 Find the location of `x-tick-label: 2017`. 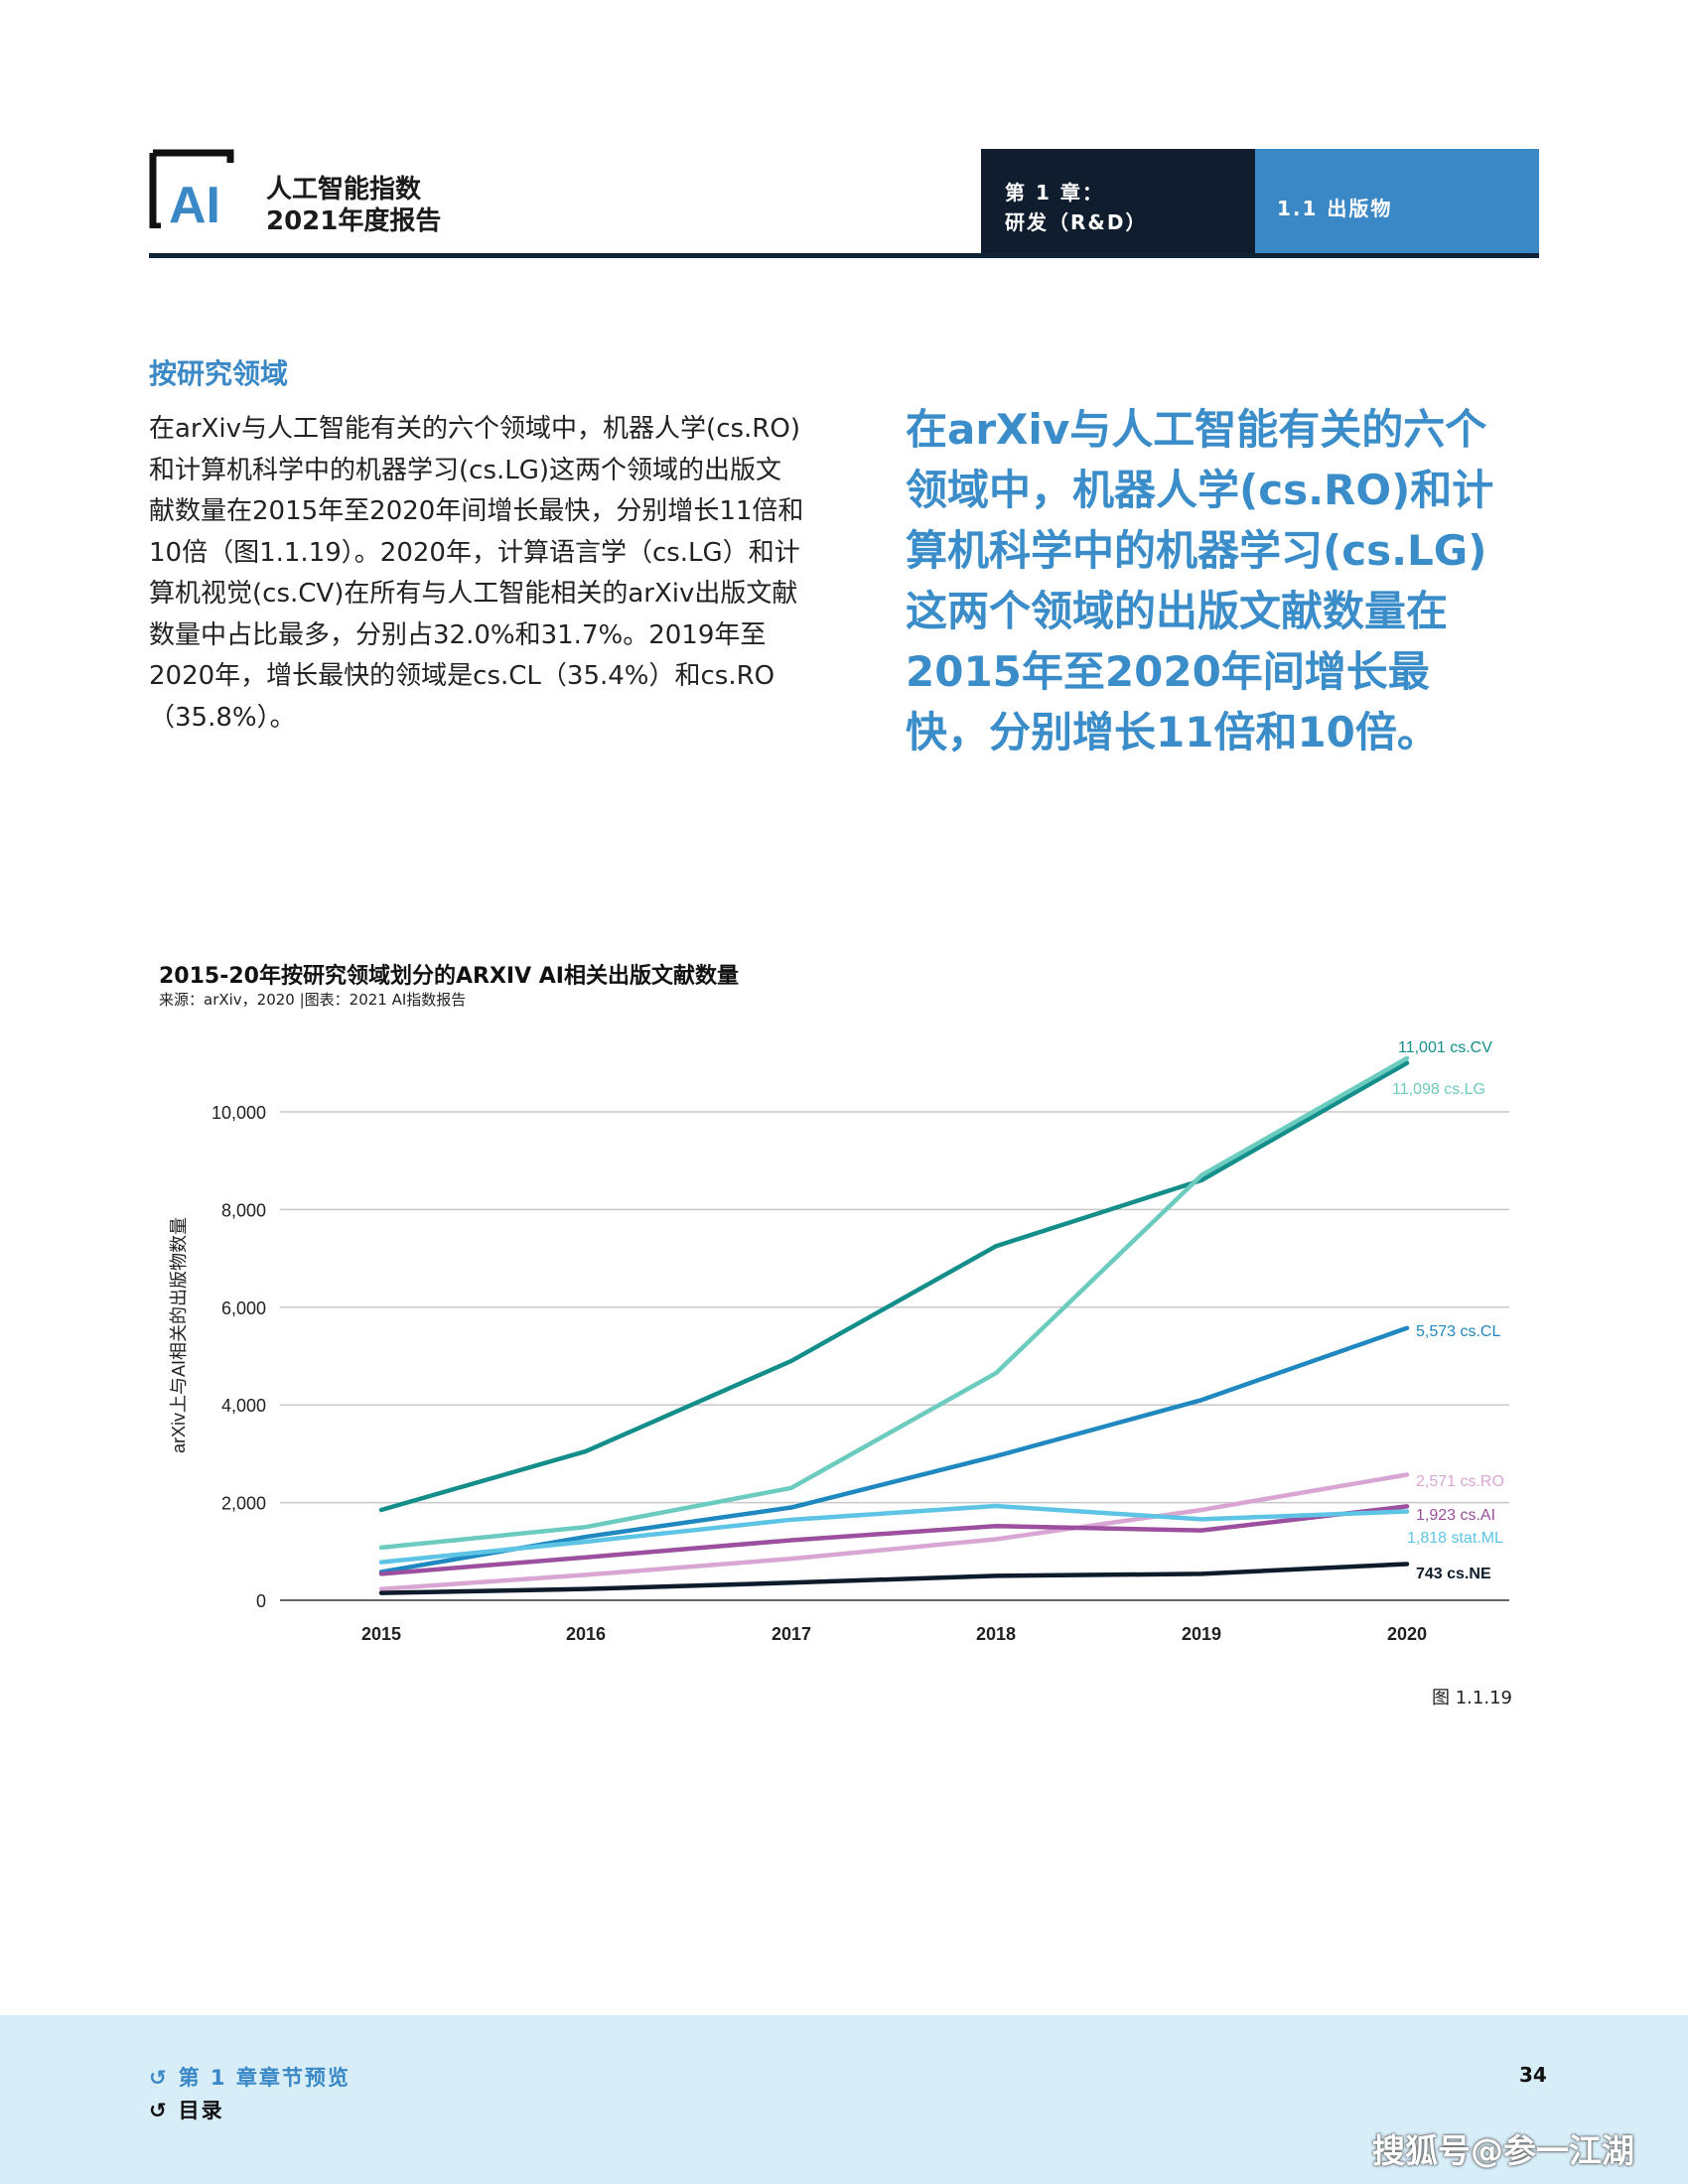

x-tick-label: 2017 is located at coordinates (791, 1634).